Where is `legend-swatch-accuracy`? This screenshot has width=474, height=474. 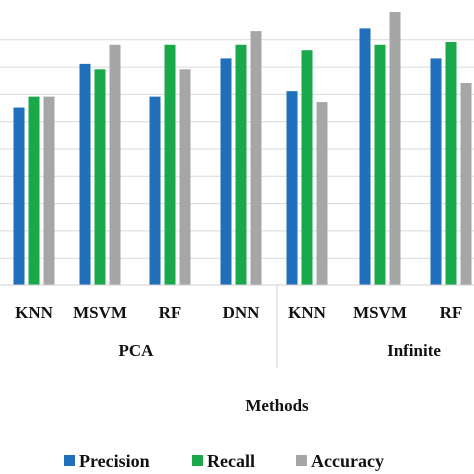
legend-swatch-accuracy is located at coordinates (301, 460).